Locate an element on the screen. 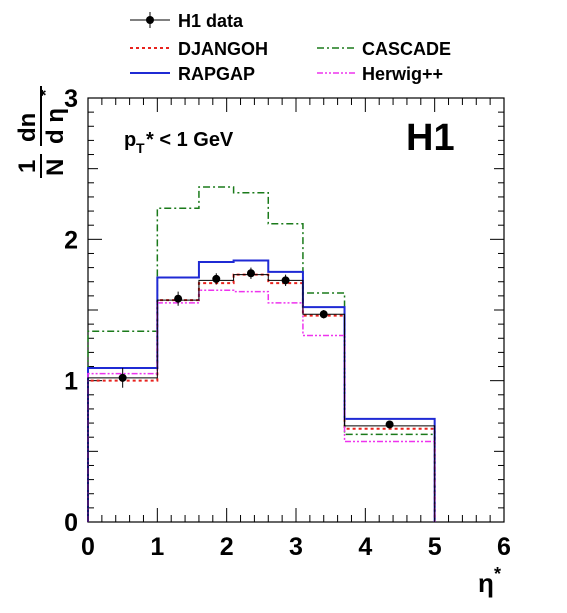  cut-label-sub: T is located at coordinates (140, 148).